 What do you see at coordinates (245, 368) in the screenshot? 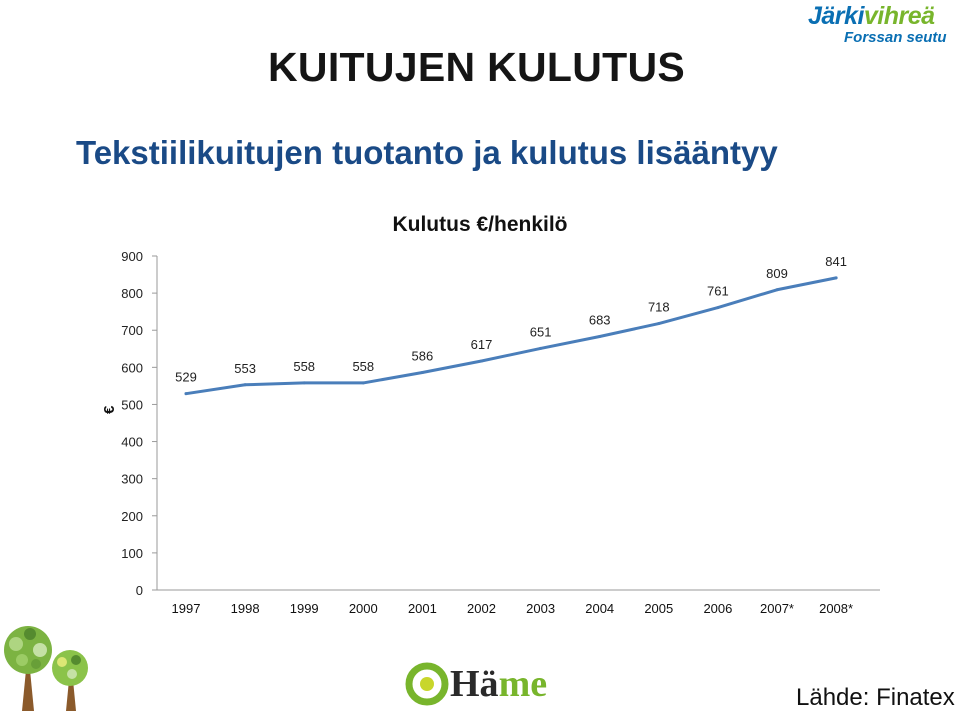
I see `data-label: 553` at bounding box center [245, 368].